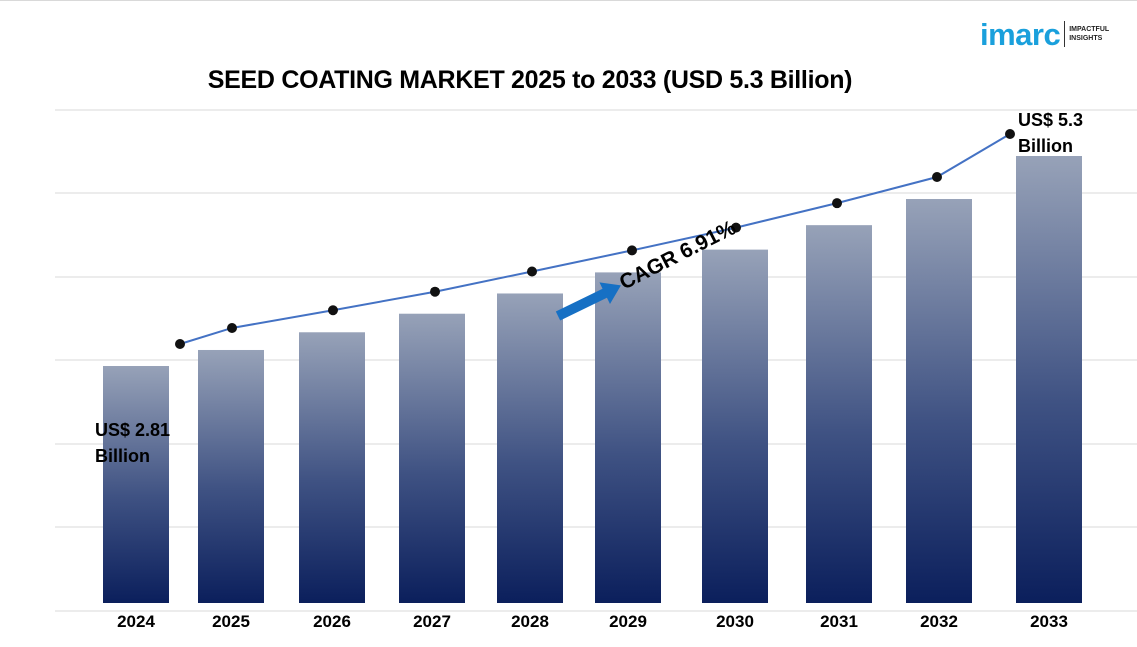 Image resolution: width=1137 pixels, height=647 pixels. I want to click on x-tick-label: 2031, so click(839, 621).